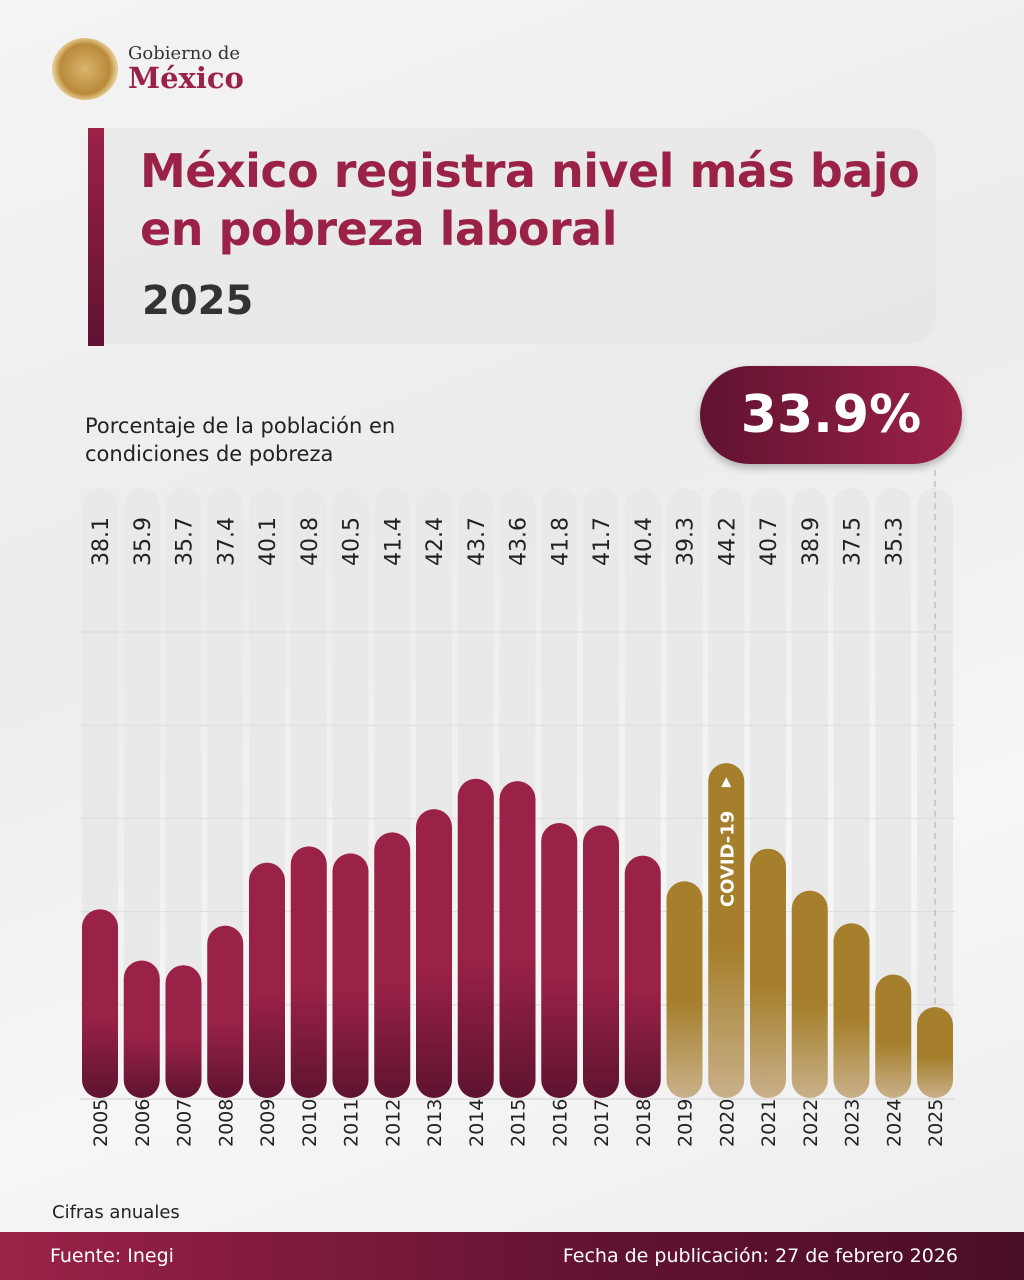 This screenshot has height=1280, width=1024. Describe the element at coordinates (350, 975) in the screenshot. I see `bar-2011` at that location.